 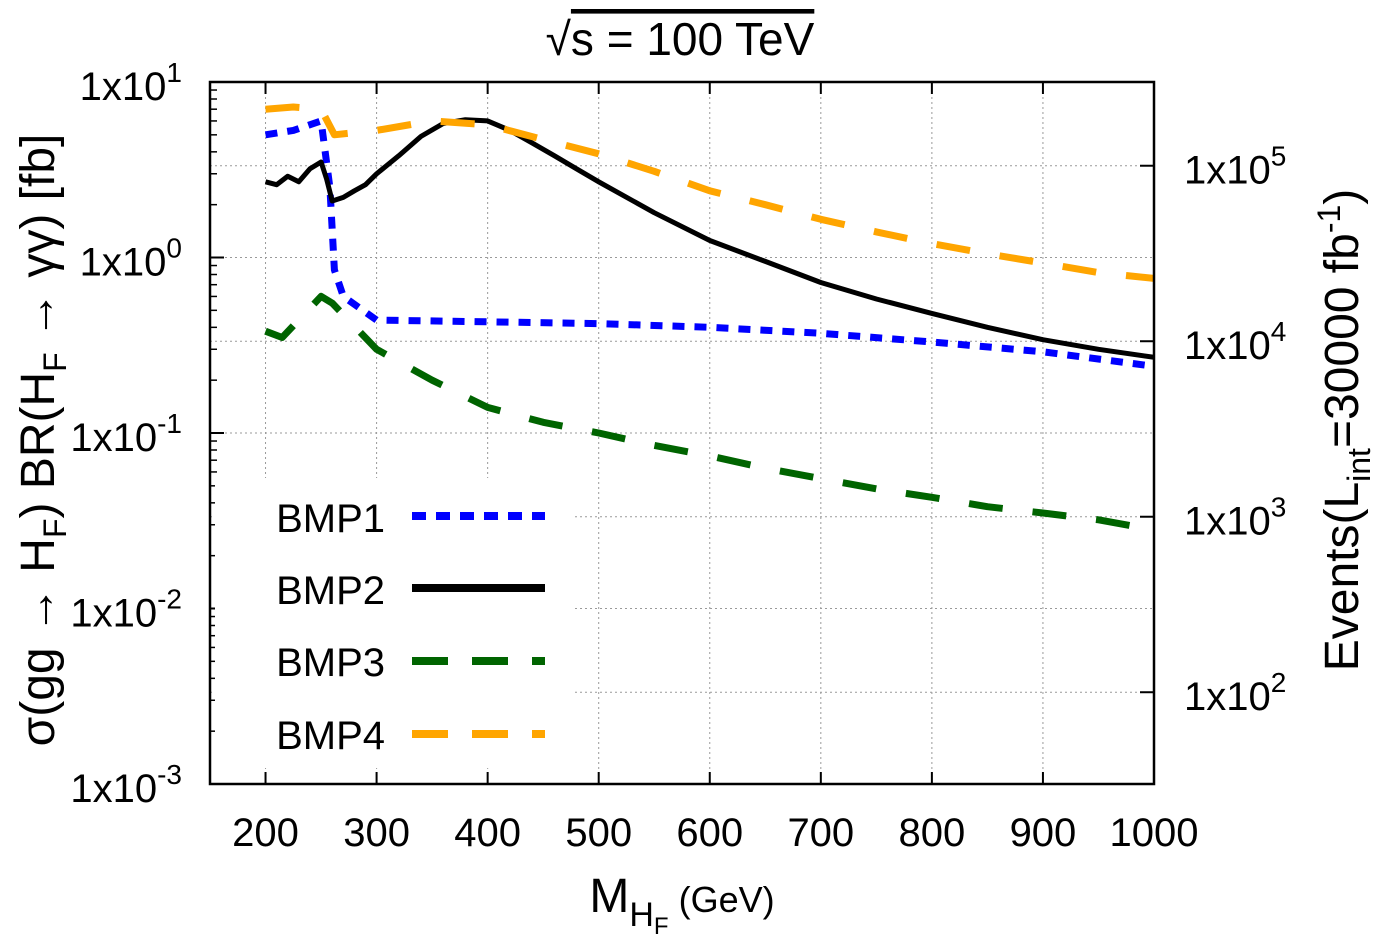 What do you see at coordinates (330, 663) in the screenshot?
I see `legend-label-bmp3: BMP3` at bounding box center [330, 663].